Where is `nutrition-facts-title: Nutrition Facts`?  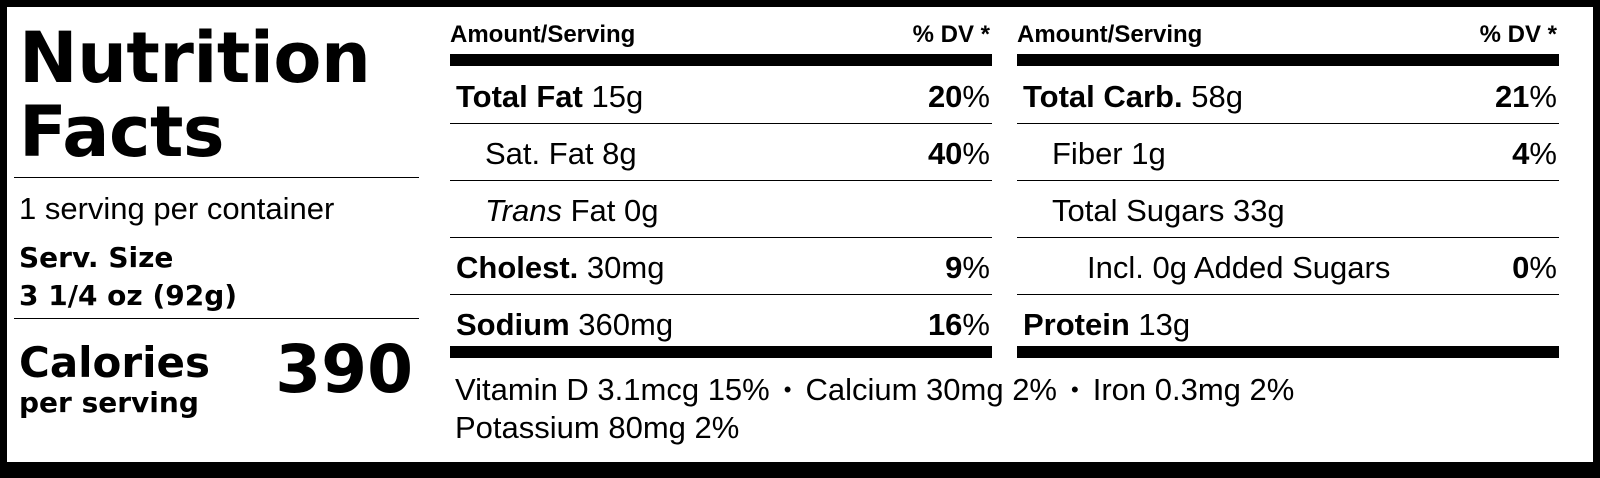 nutrition-facts-title: Nutrition Facts is located at coordinates (195, 95).